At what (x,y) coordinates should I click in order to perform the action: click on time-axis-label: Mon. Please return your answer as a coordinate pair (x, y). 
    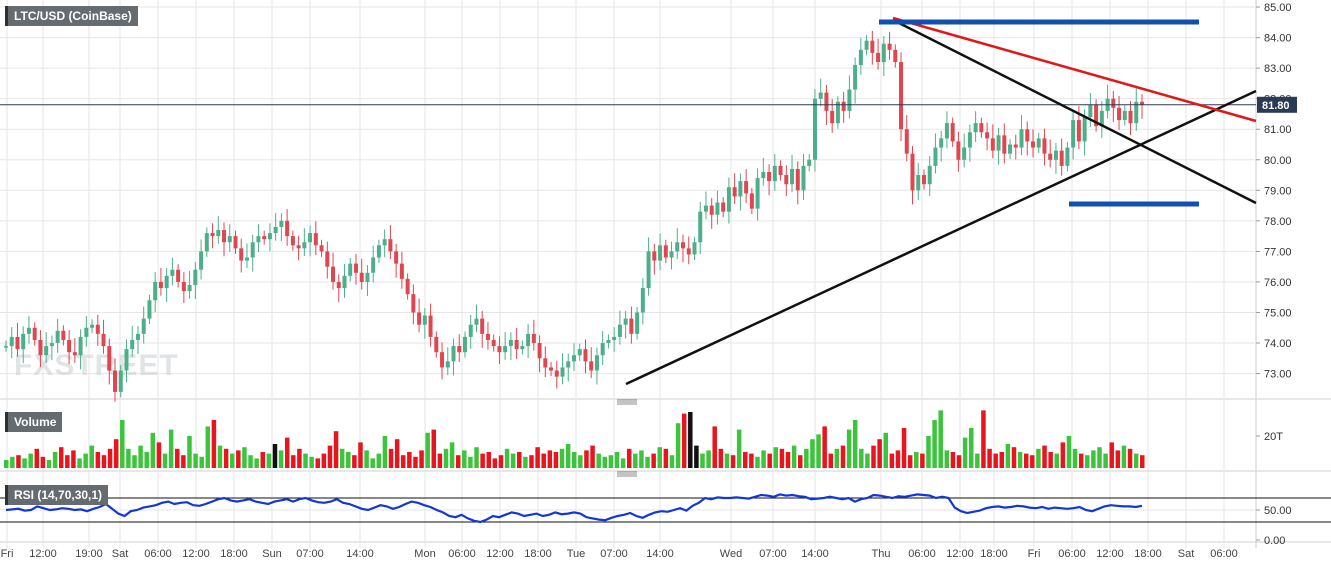
    Looking at the image, I should click on (424, 554).